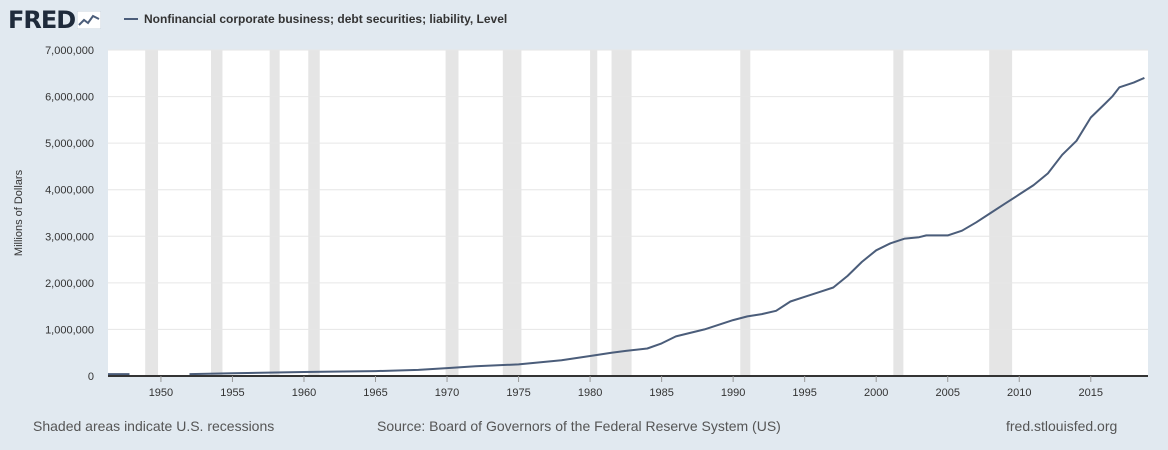 This screenshot has width=1168, height=450. What do you see at coordinates (518, 393) in the screenshot?
I see `x-tick-label: 1975` at bounding box center [518, 393].